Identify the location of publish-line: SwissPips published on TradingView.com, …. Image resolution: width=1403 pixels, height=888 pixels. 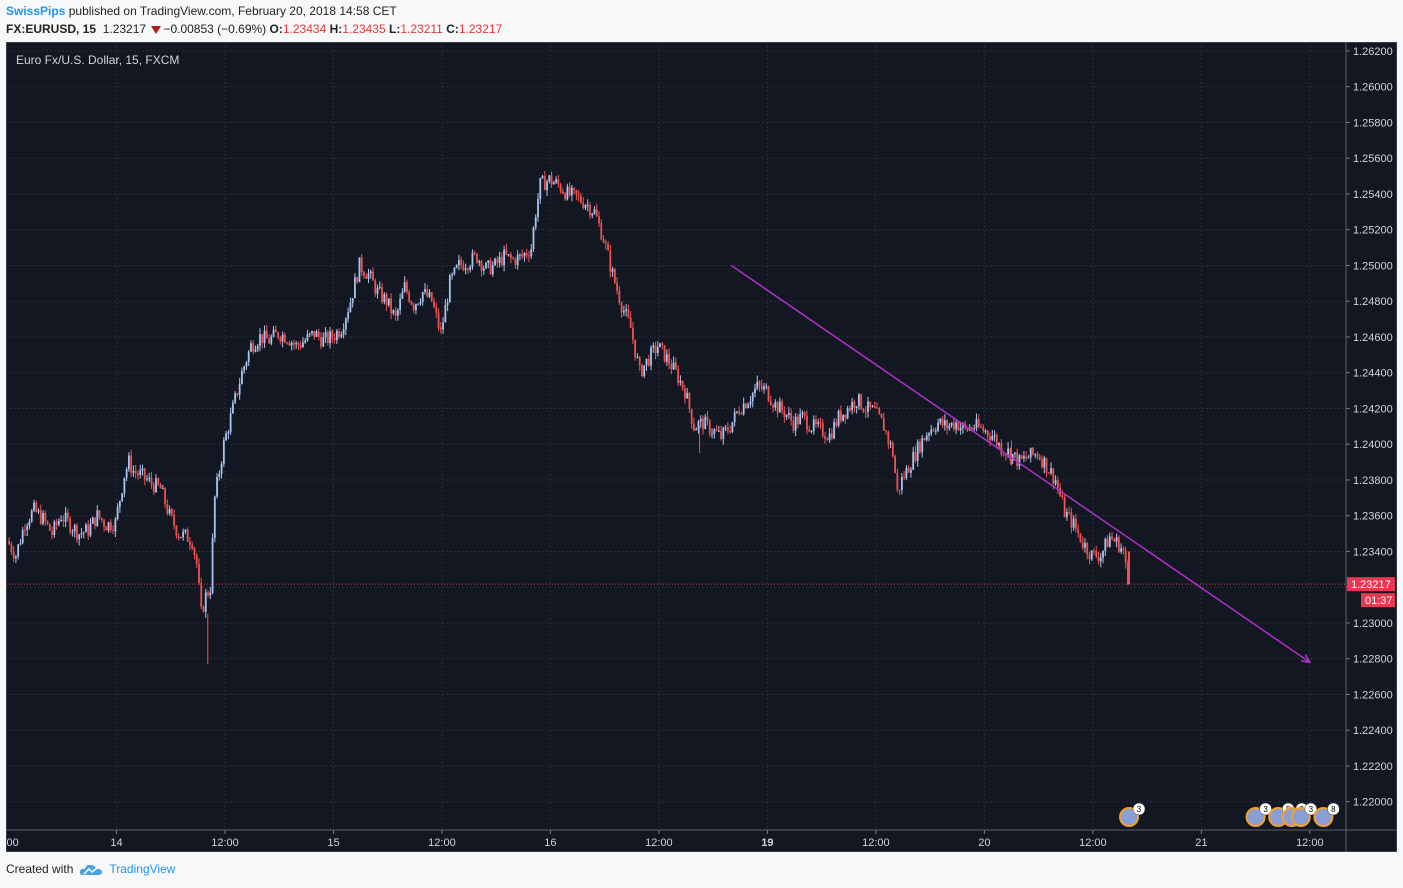
(201, 11).